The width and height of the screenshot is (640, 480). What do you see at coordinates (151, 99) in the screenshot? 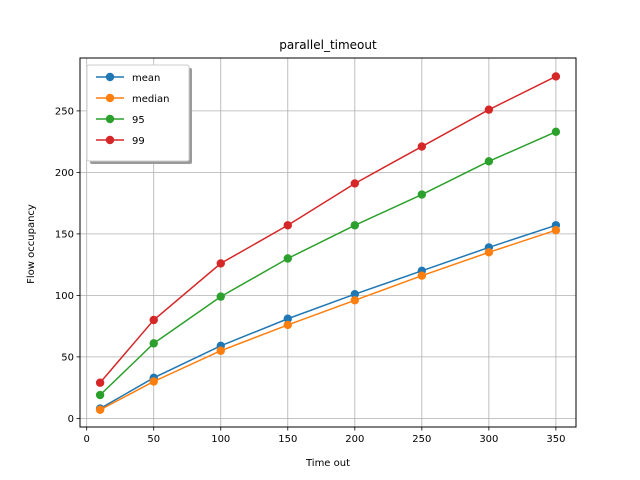
I see `legend-label: median` at bounding box center [151, 99].